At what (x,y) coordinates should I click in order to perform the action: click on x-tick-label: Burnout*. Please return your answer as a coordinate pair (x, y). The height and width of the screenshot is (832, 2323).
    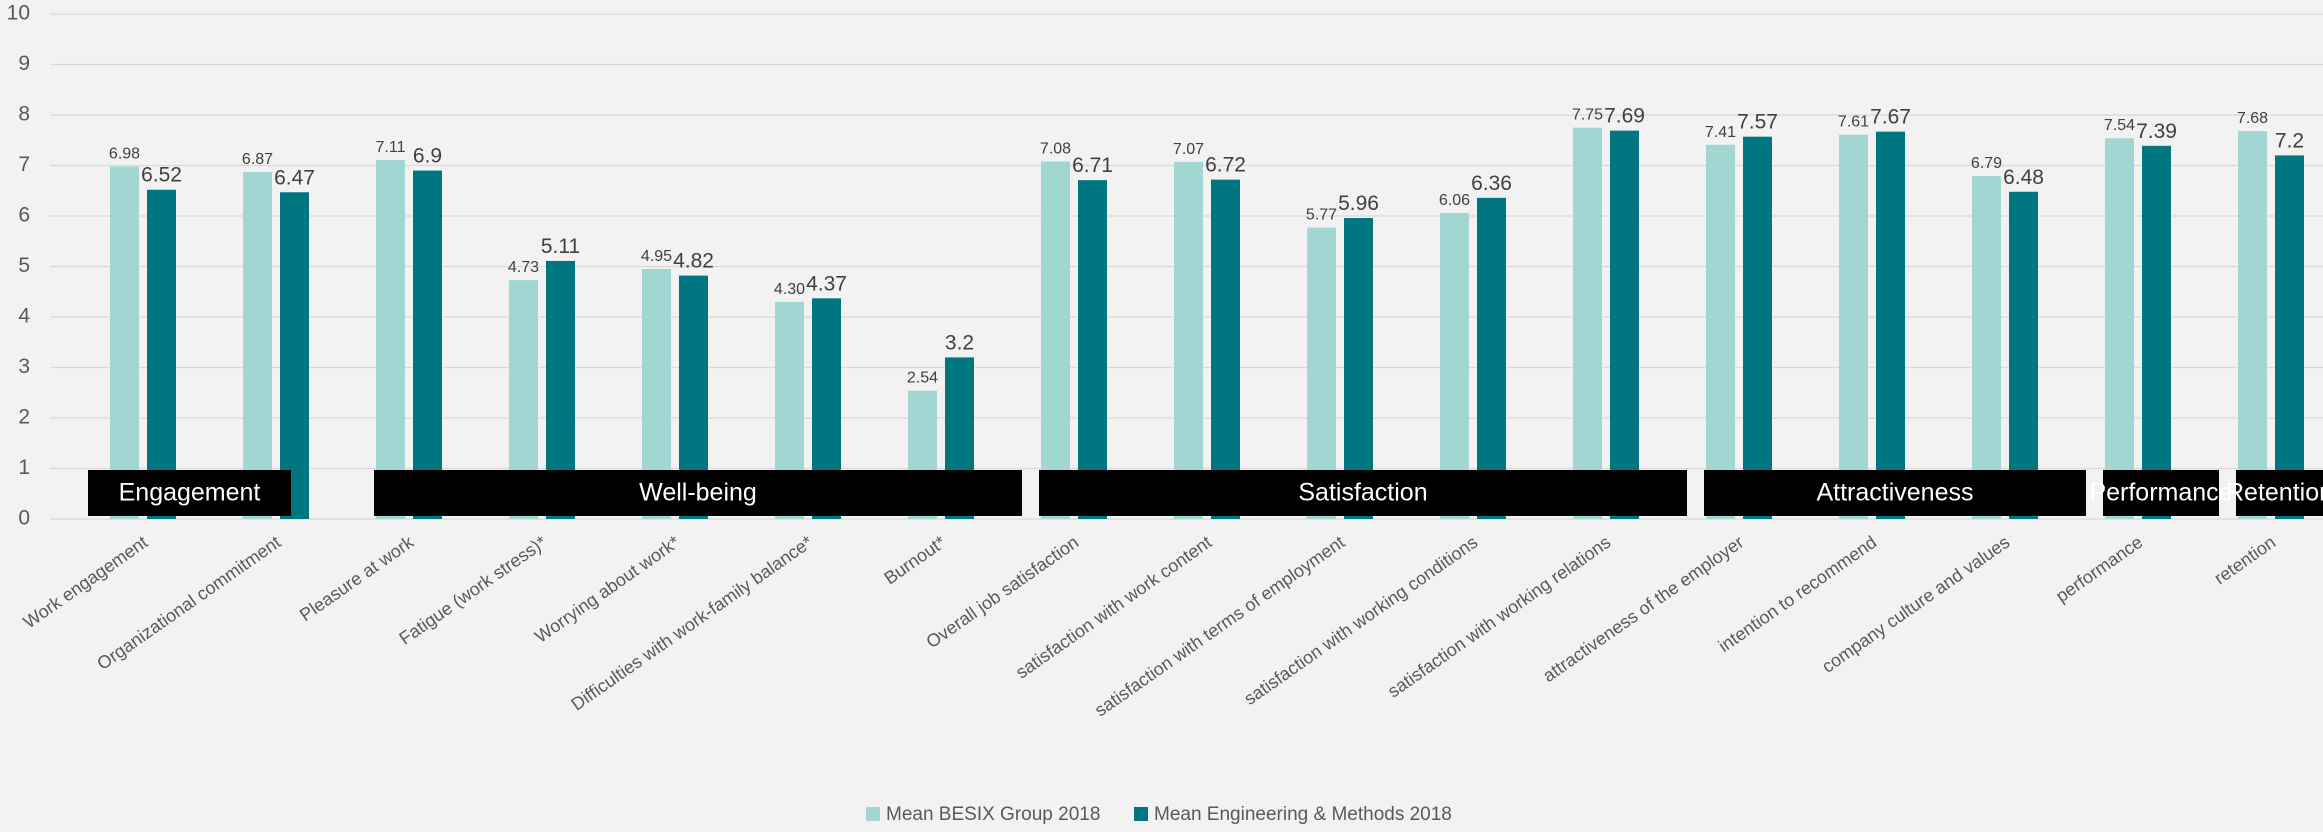
    Looking at the image, I should click on (914, 560).